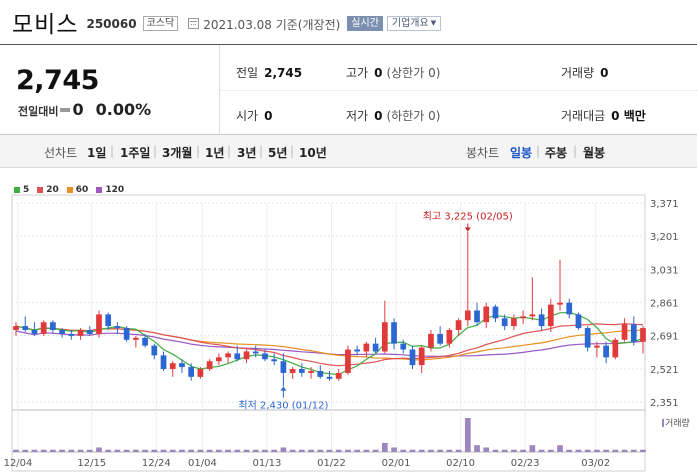  I want to click on y-tick-label: 2,521, so click(664, 370).